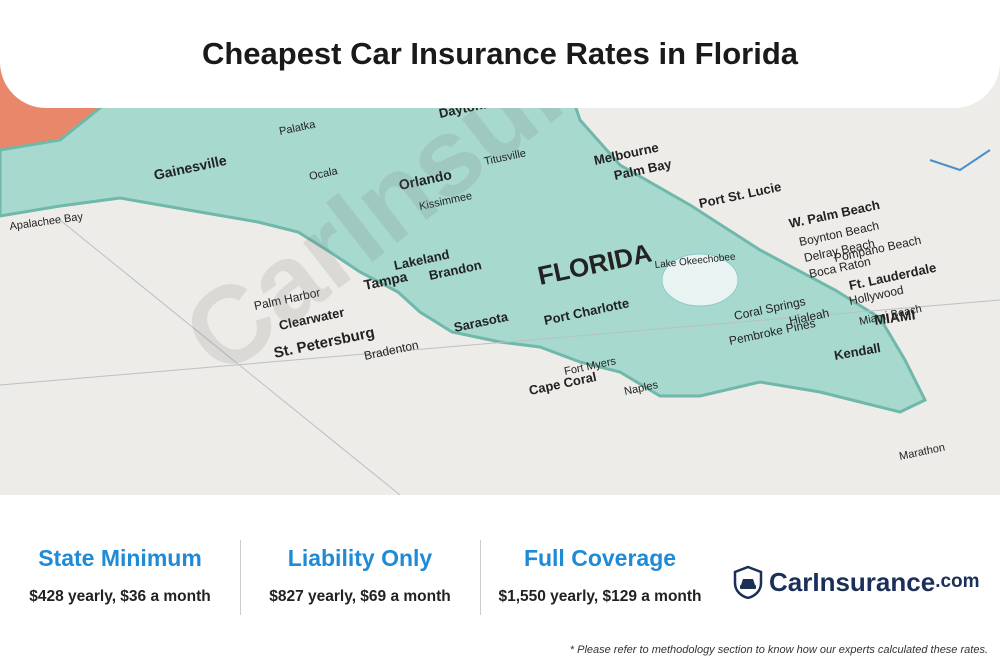  Describe the element at coordinates (360, 575) in the screenshot. I see `rate-card: Liability Only $827 yearly, $69 a month` at that location.